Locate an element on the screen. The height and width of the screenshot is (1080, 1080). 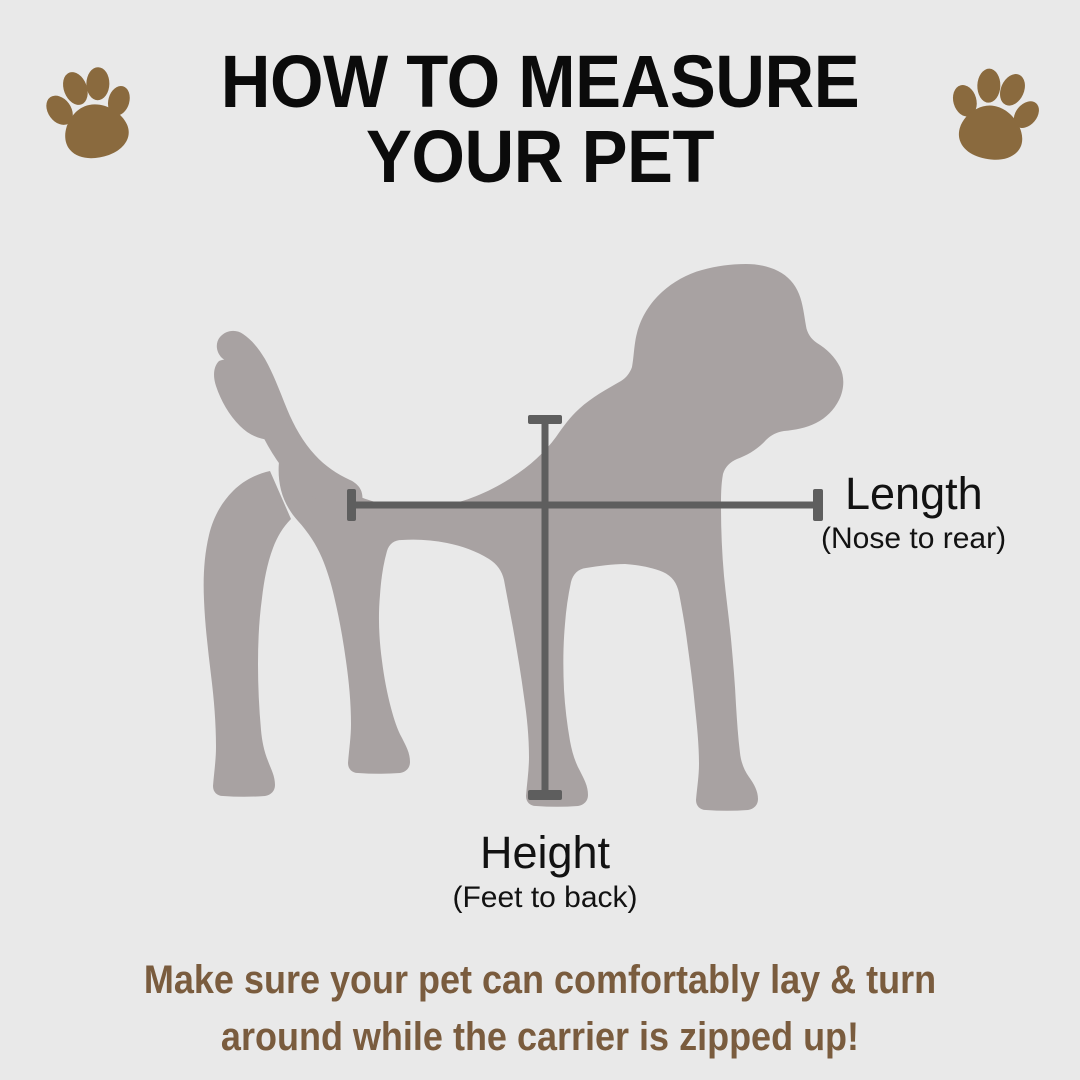
length-label-group: Length (Nose to rear) is located at coordinates (913, 512).